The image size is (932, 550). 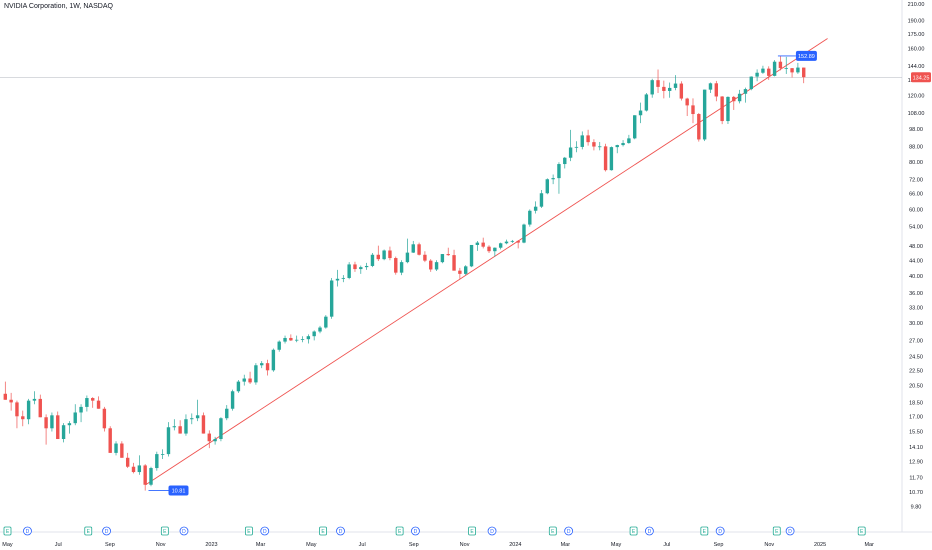 What do you see at coordinates (916, 49) in the screenshot?
I see `y-tick-label: 160.00` at bounding box center [916, 49].